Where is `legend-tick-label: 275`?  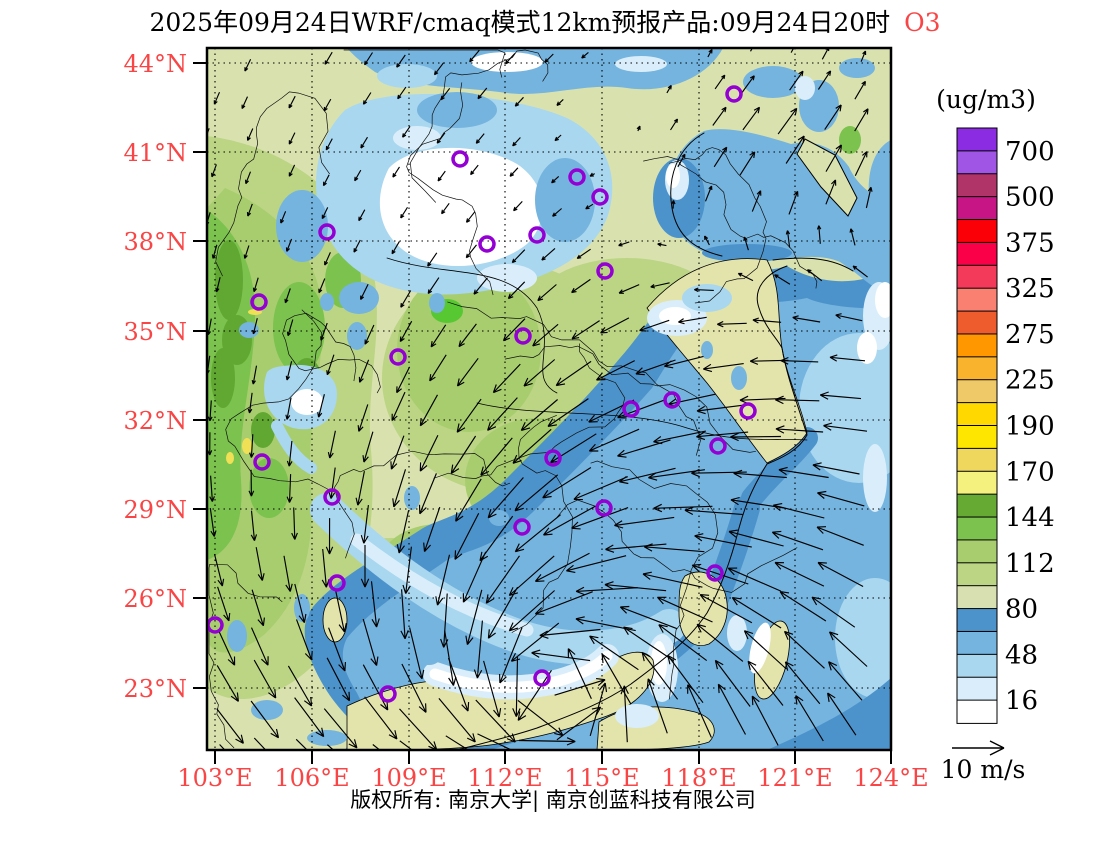 legend-tick-label: 275 is located at coordinates (1030, 335).